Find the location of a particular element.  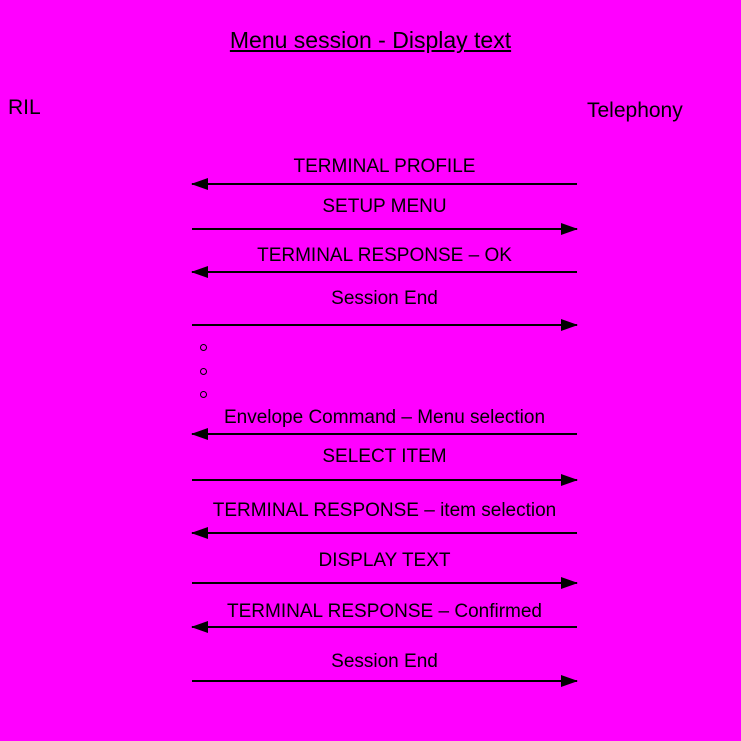

actor-telephony: Telephony is located at coordinates (635, 110).